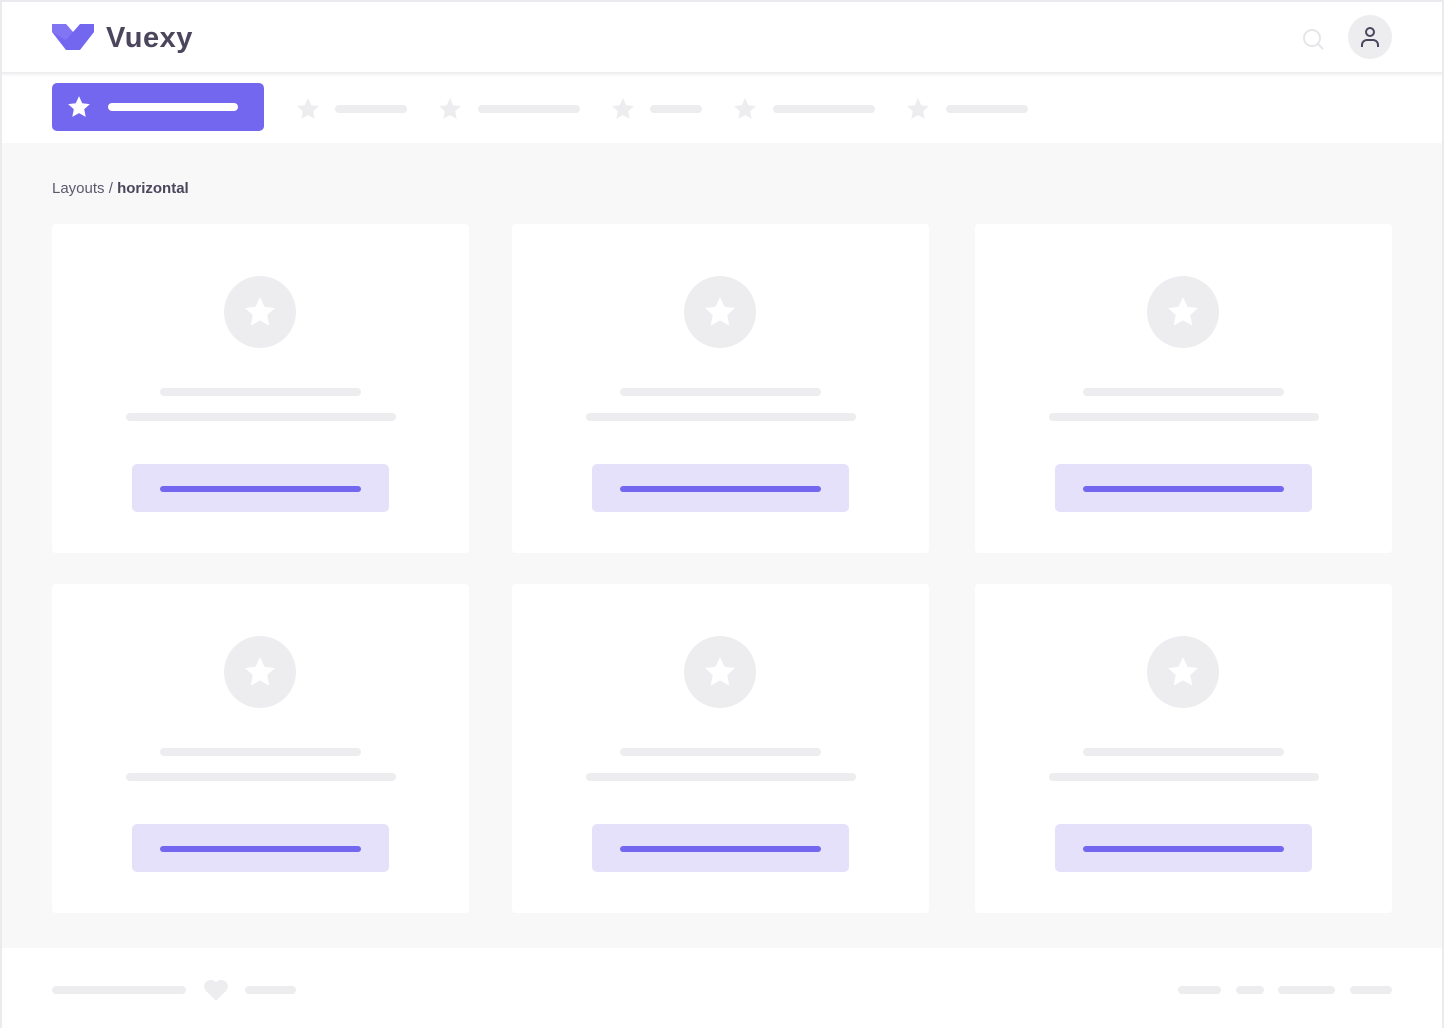 Image resolution: width=1444 pixels, height=1028 pixels. Describe the element at coordinates (722, 988) in the screenshot. I see `footer` at that location.